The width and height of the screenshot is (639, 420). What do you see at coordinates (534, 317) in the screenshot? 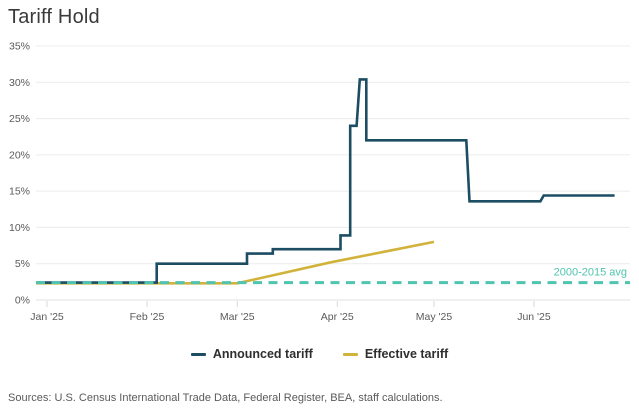
I see `x-axis-label-Jun-25: Jun '25` at bounding box center [534, 317].